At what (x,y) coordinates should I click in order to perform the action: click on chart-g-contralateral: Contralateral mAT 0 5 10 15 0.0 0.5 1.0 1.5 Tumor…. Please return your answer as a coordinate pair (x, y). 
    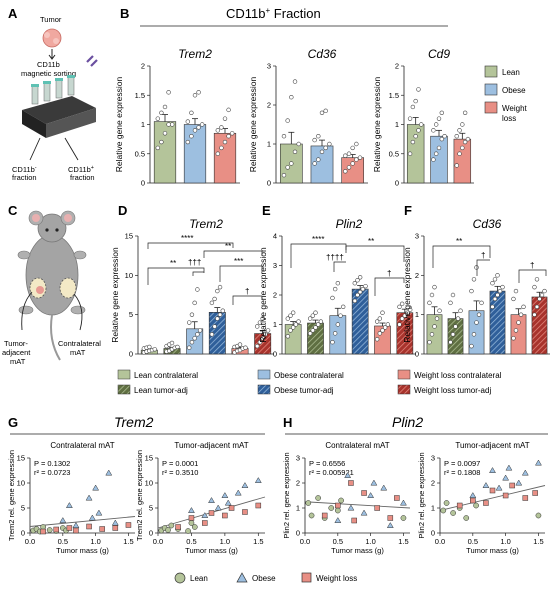
    Looking at the image, I should click on (71, 498).